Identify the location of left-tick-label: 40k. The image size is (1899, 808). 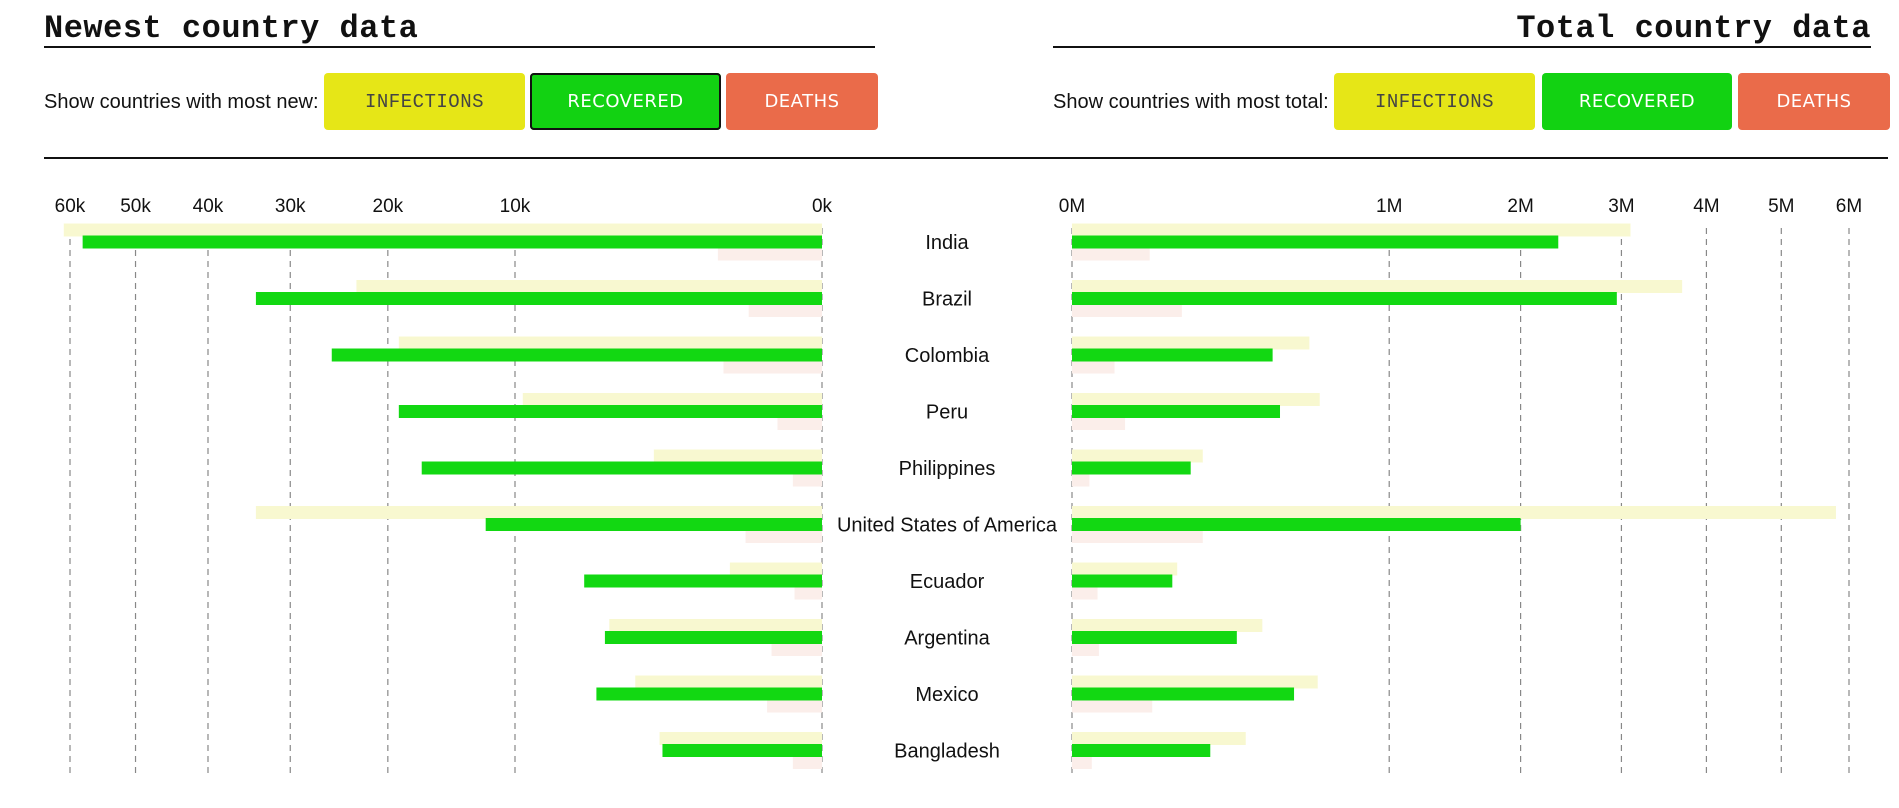
(208, 206).